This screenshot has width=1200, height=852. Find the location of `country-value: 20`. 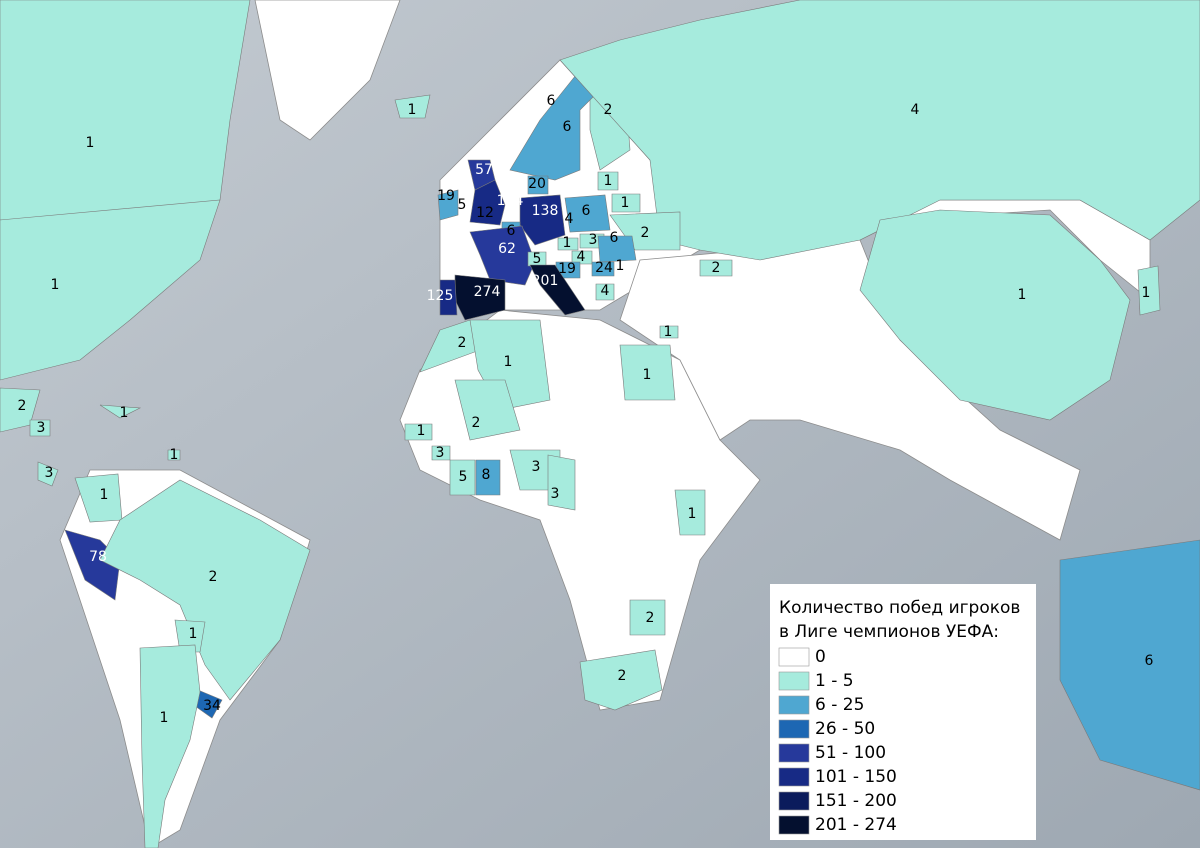

country-value: 20 is located at coordinates (537, 184).